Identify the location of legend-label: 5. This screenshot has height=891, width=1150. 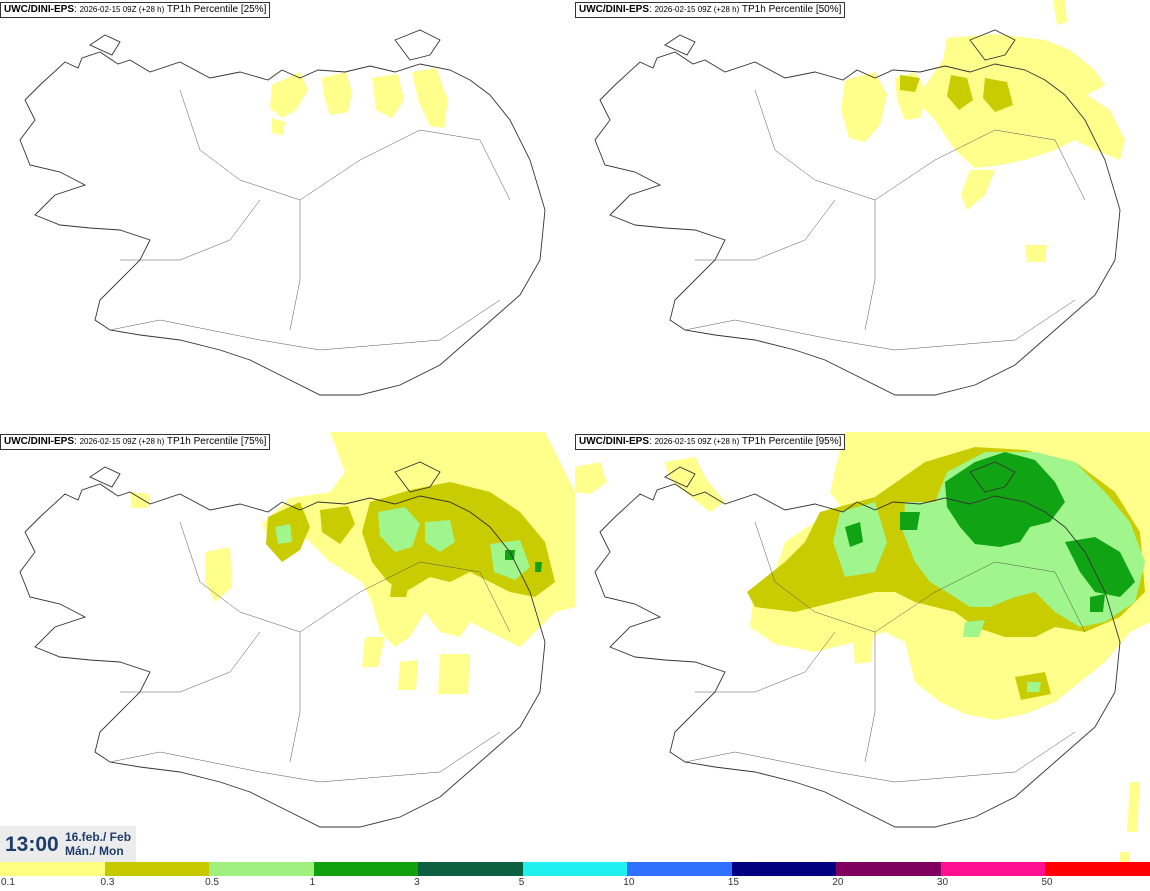
(521, 882).